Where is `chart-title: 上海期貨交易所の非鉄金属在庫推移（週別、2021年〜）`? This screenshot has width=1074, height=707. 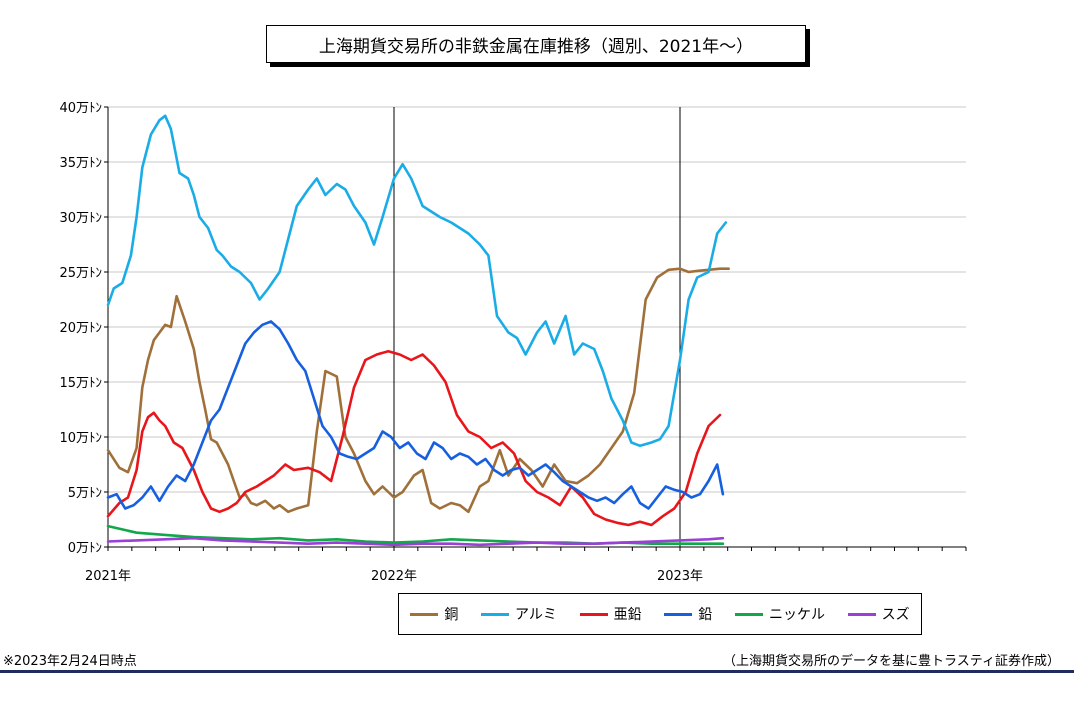 chart-title: 上海期貨交易所の非鉄金属在庫推移（週別、2021年〜） is located at coordinates (536, 44).